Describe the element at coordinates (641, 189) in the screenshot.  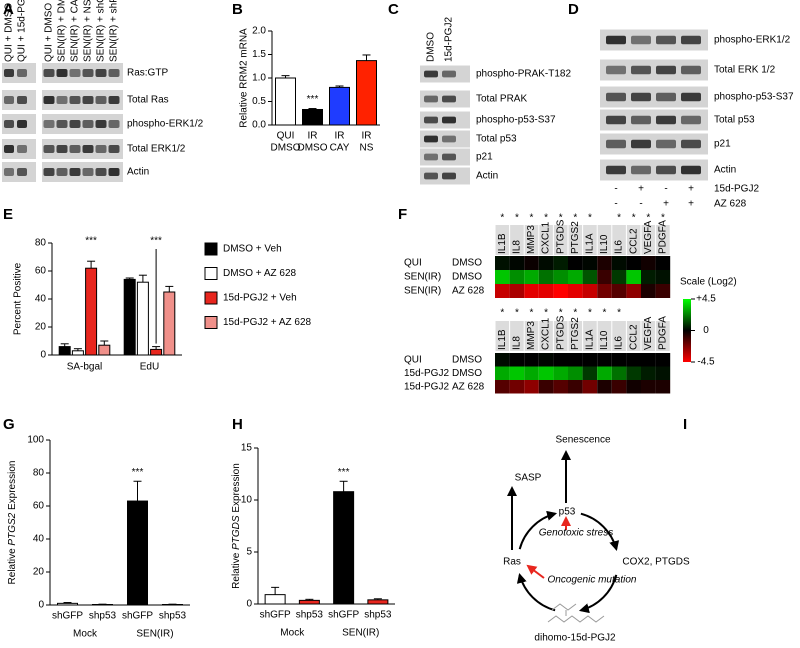
I see `treatment-sign: +` at that location.